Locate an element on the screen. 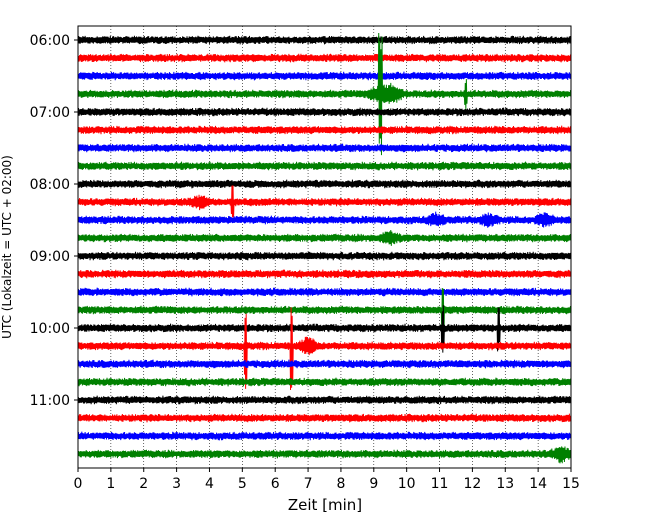 This screenshot has width=650, height=520. x-axis-label: Zeit [min] is located at coordinates (325, 505).